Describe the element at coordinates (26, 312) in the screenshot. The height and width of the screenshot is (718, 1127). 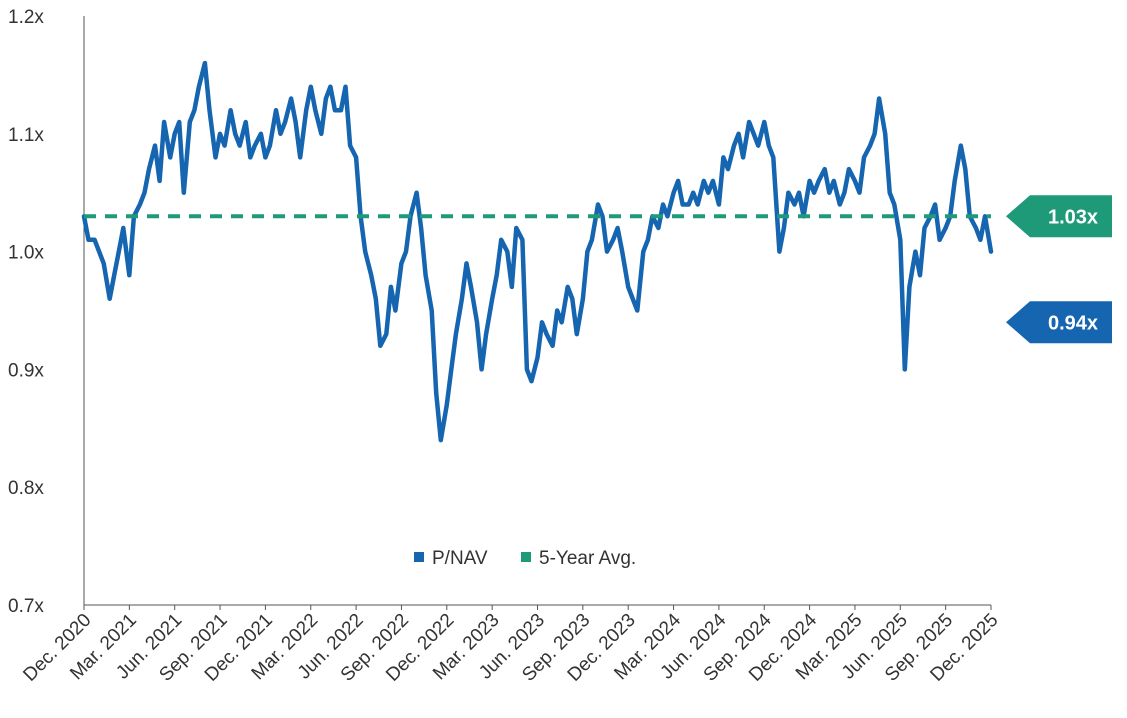
I see `y-axis-ticks: 0.7x 0.8x 0.9x 1.0x 1.1x 1.2x` at that location.